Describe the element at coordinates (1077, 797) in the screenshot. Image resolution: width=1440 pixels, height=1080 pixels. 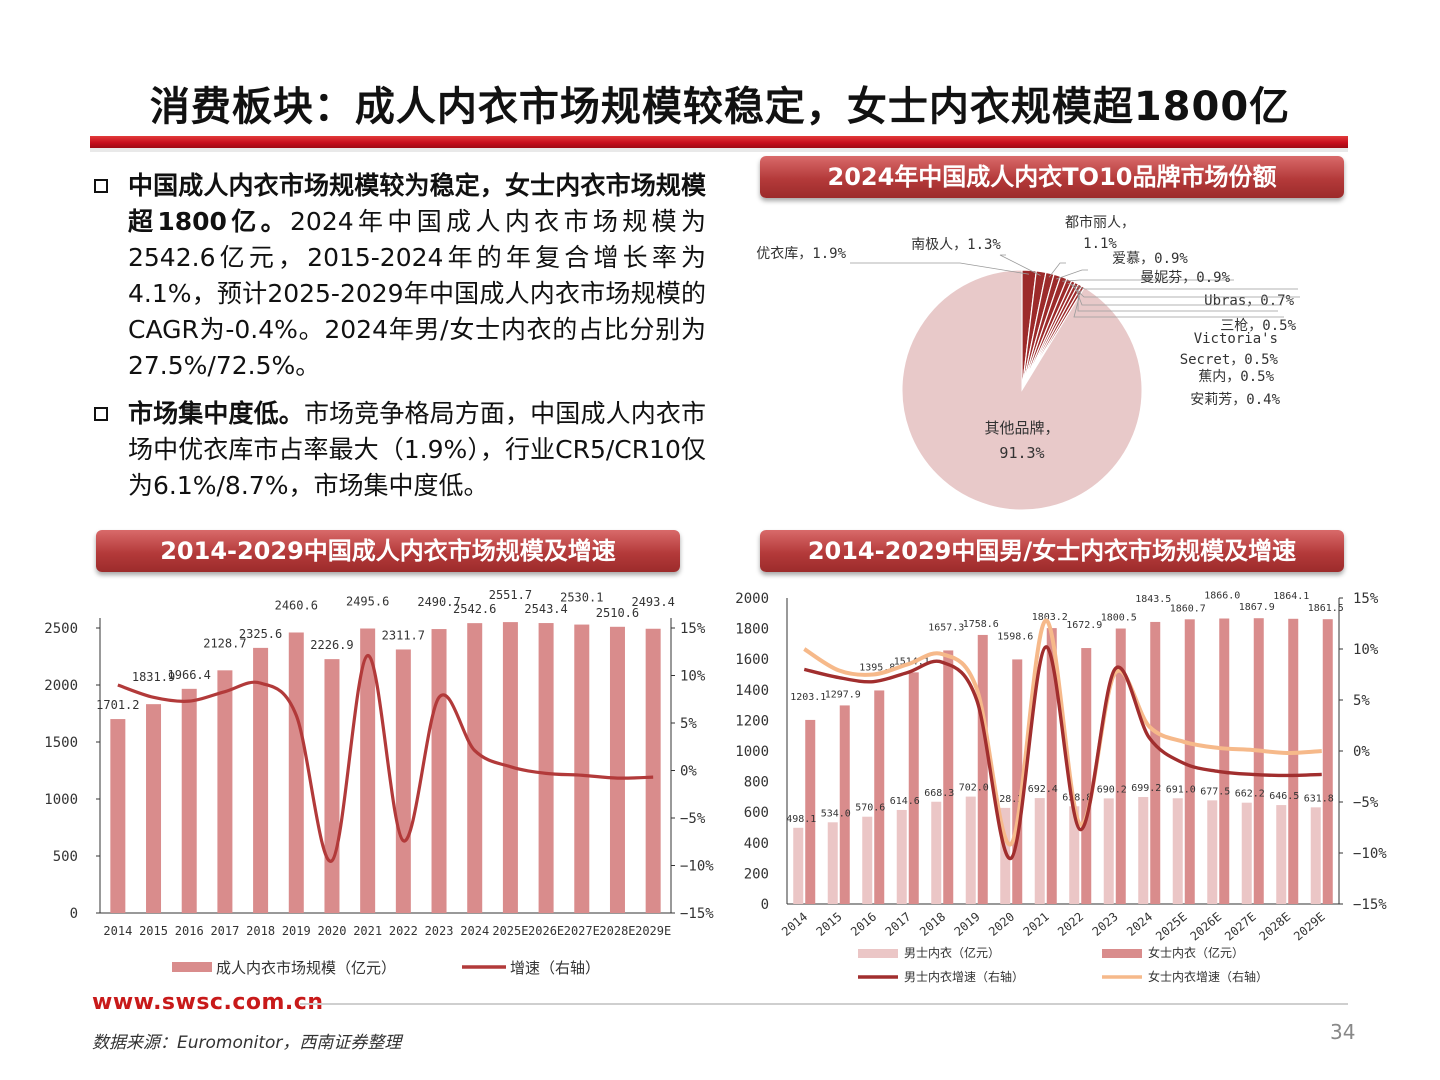
I see `bar-label-male: 638.8` at that location.